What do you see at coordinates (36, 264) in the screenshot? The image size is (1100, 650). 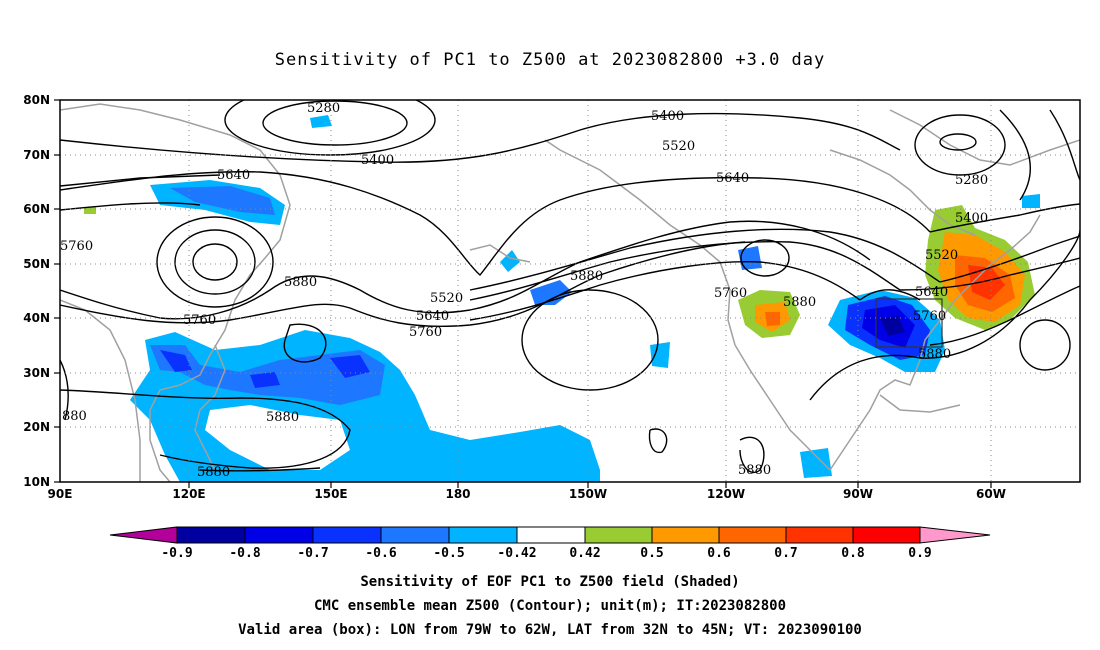 I see `lat-tick-label: 50N` at bounding box center [36, 264].